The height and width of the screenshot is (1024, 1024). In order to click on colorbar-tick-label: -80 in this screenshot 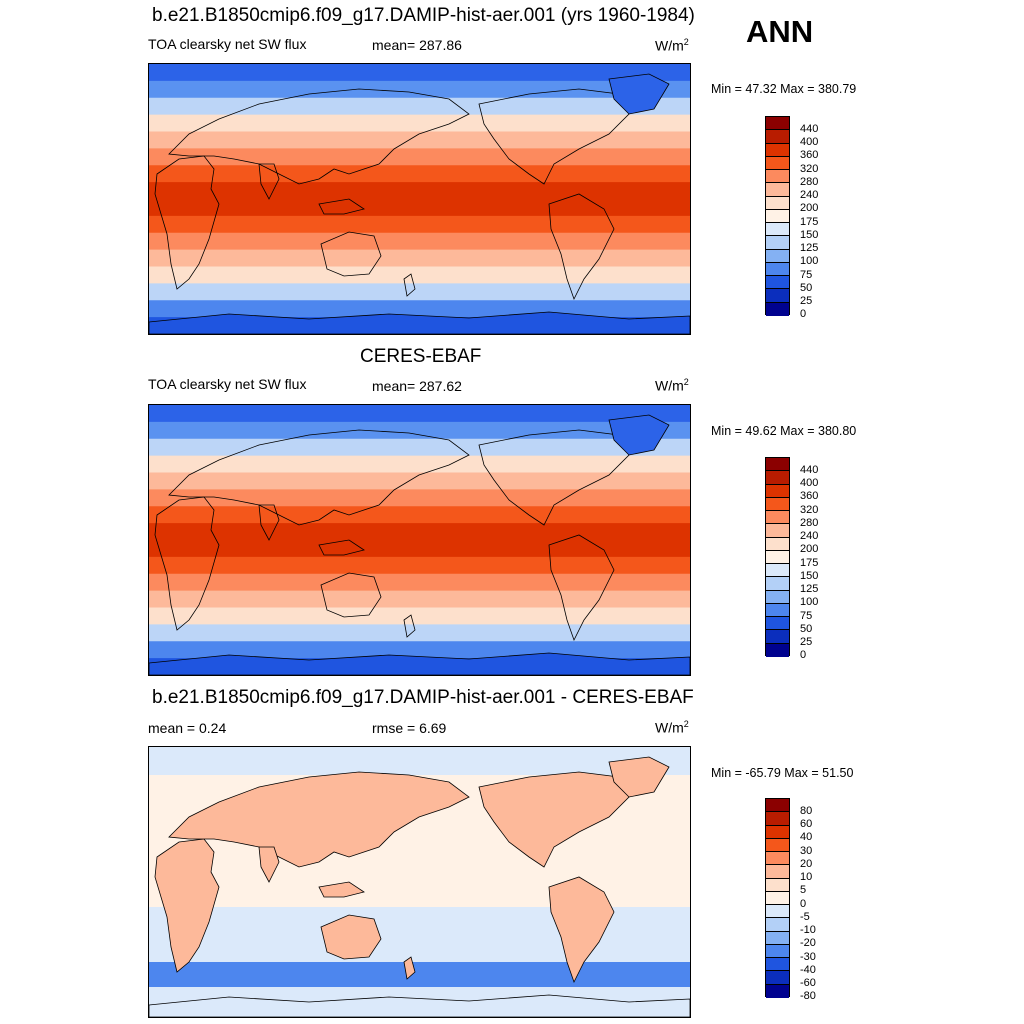, I will do `click(808, 996)`.